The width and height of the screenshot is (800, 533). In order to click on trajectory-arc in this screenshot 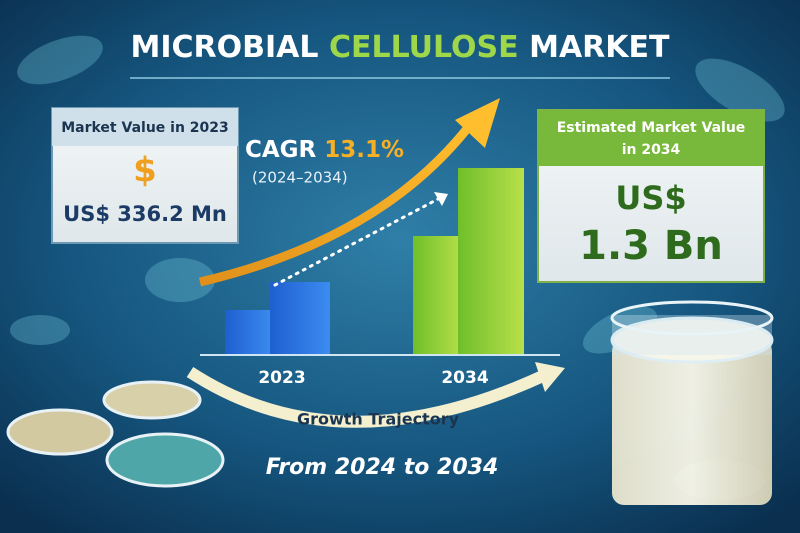, I will do `click(367, 397)`.